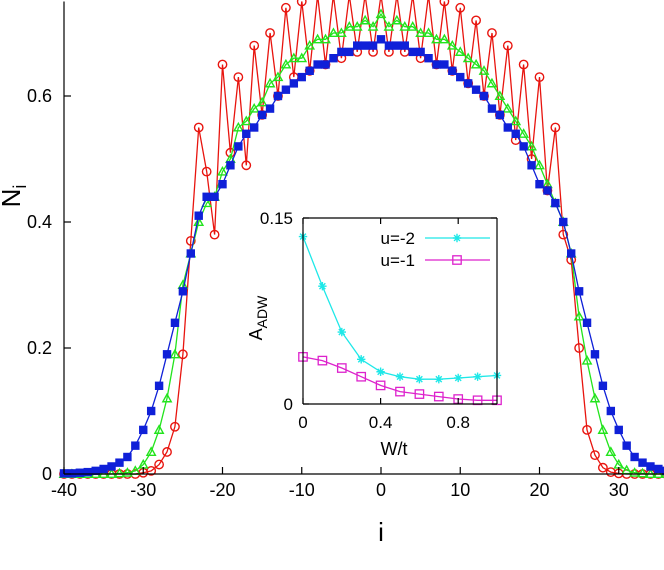  What do you see at coordinates (64, 490) in the screenshot?
I see `x-tick-label: -40` at bounding box center [64, 490].